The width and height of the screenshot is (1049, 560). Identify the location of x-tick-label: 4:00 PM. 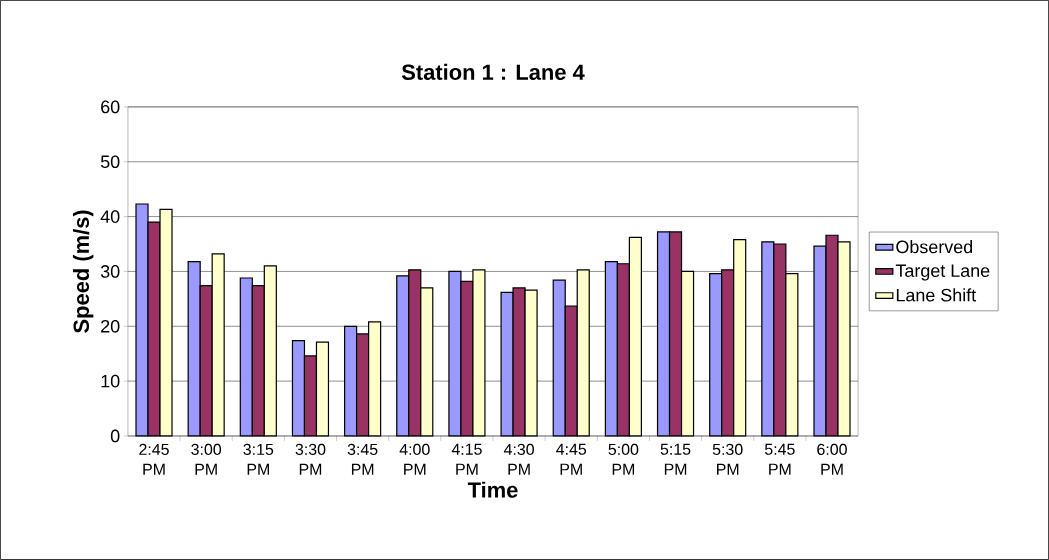
(414, 459).